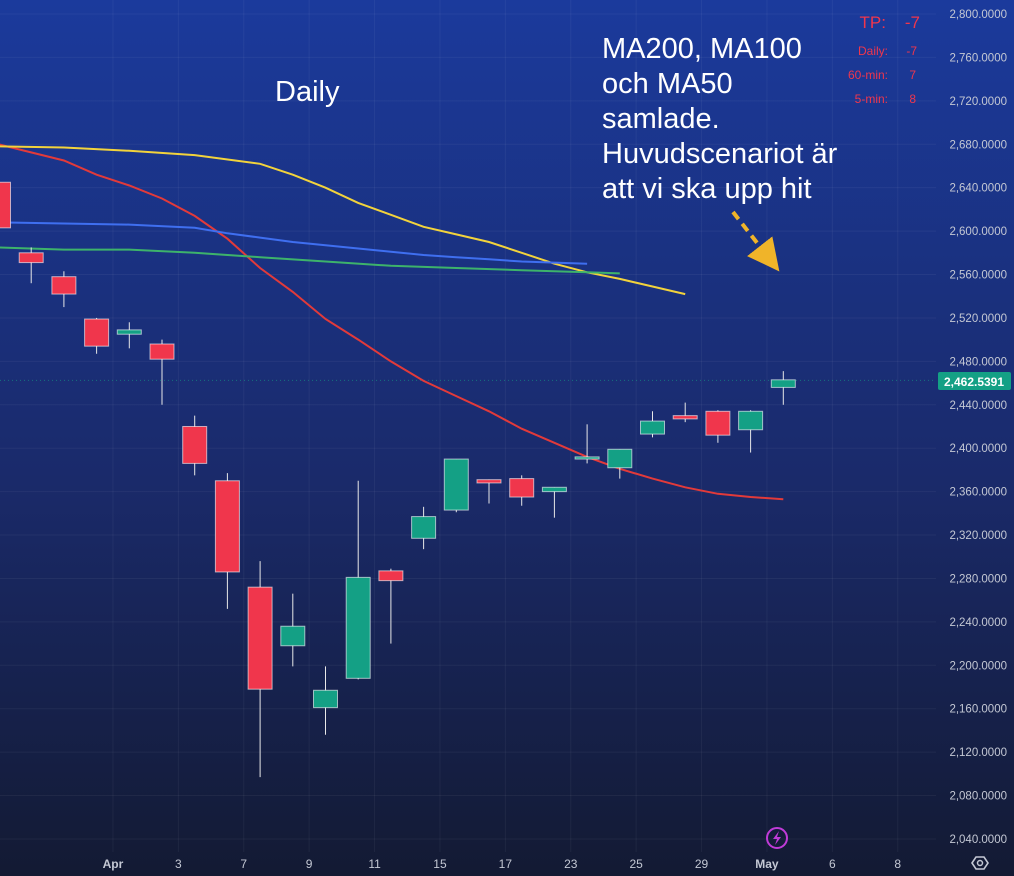 The width and height of the screenshot is (1014, 876). Describe the element at coordinates (911, 51) in the screenshot. I see `tp-row-value: -7` at that location.